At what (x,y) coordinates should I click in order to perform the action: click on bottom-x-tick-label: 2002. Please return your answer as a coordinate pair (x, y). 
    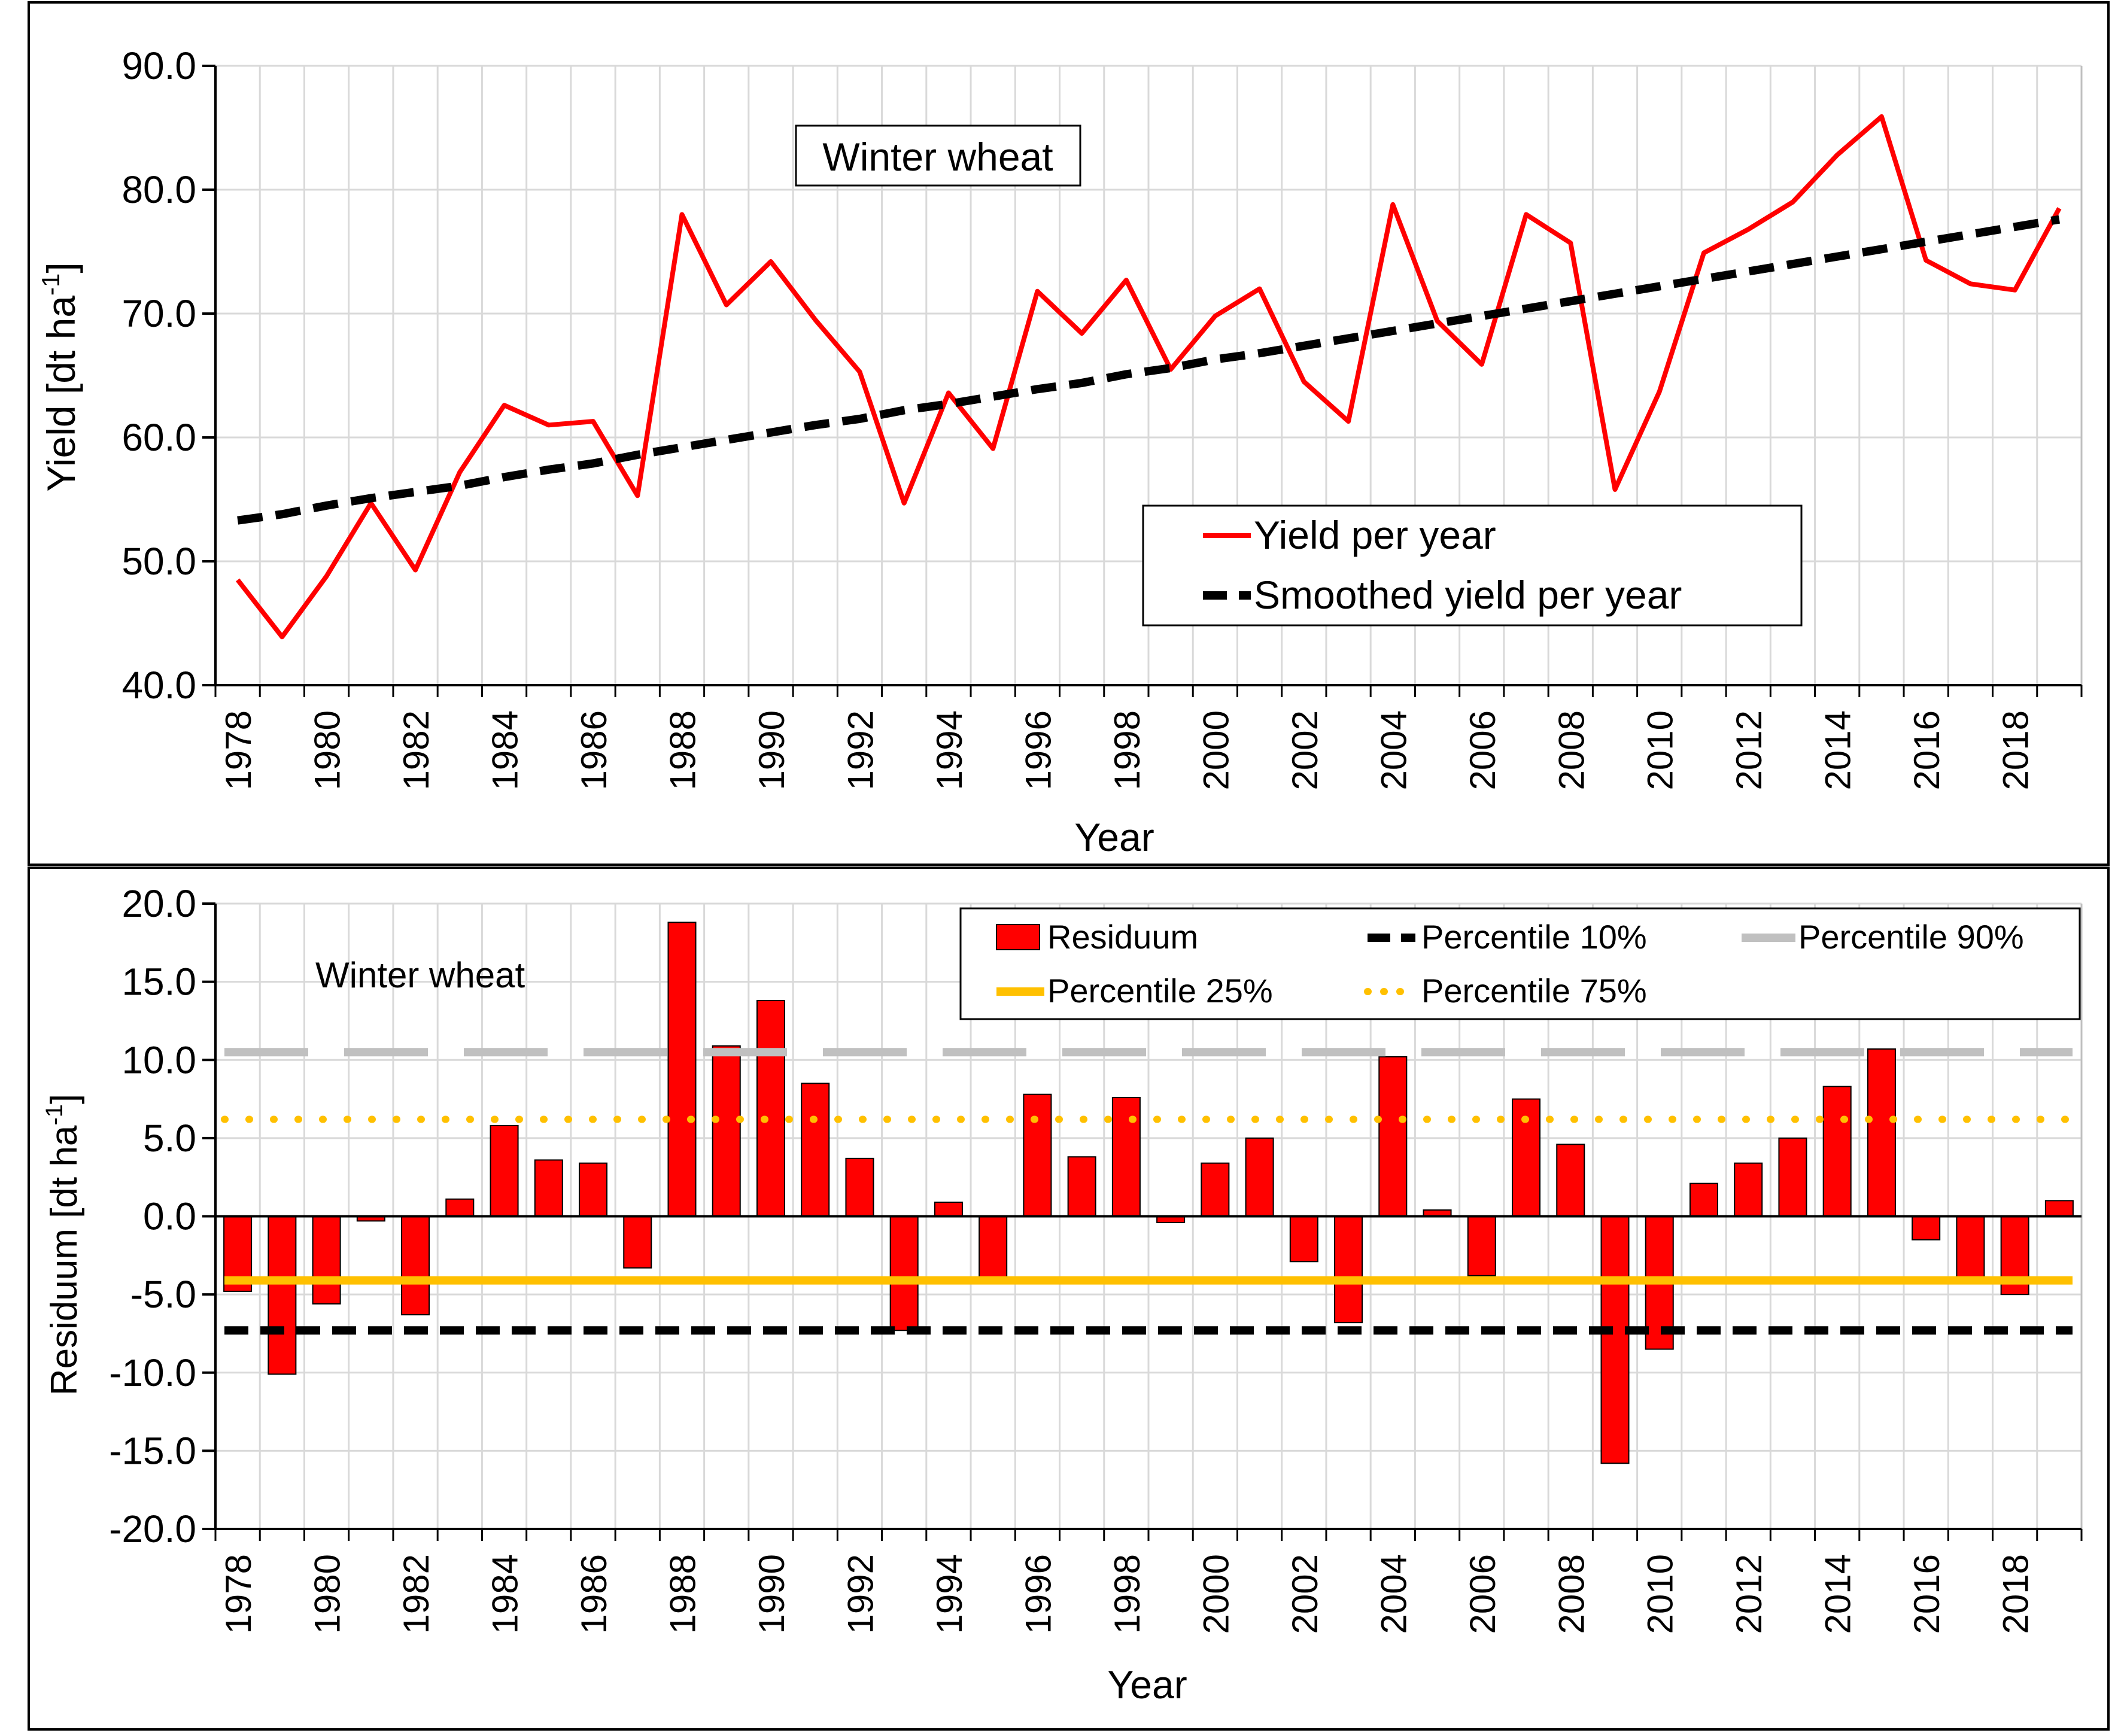
    Looking at the image, I should click on (1305, 1594).